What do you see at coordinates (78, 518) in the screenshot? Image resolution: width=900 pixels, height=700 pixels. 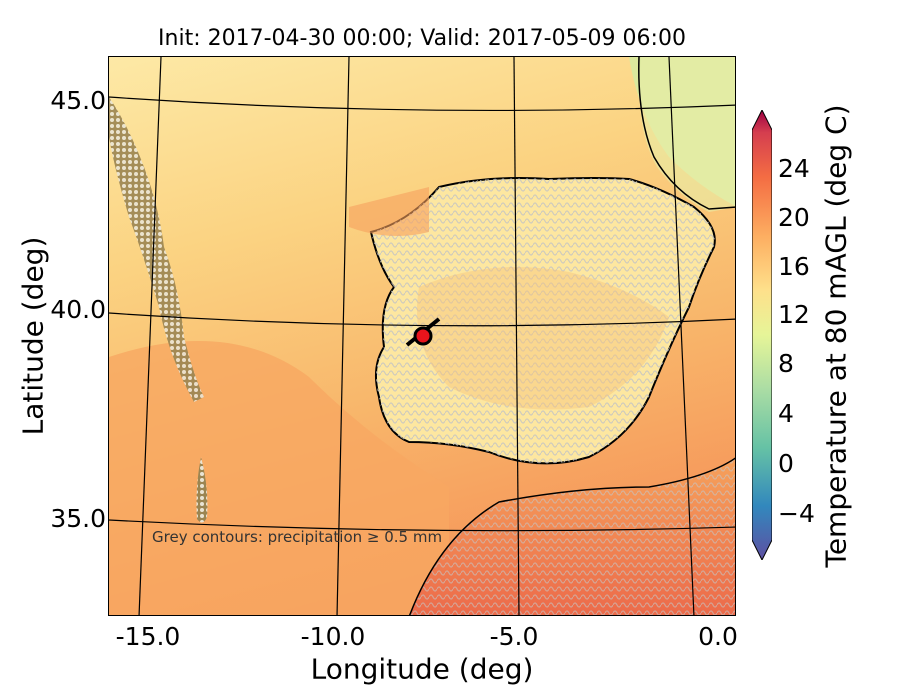 I see `y-tick-label: 35.0` at bounding box center [78, 518].